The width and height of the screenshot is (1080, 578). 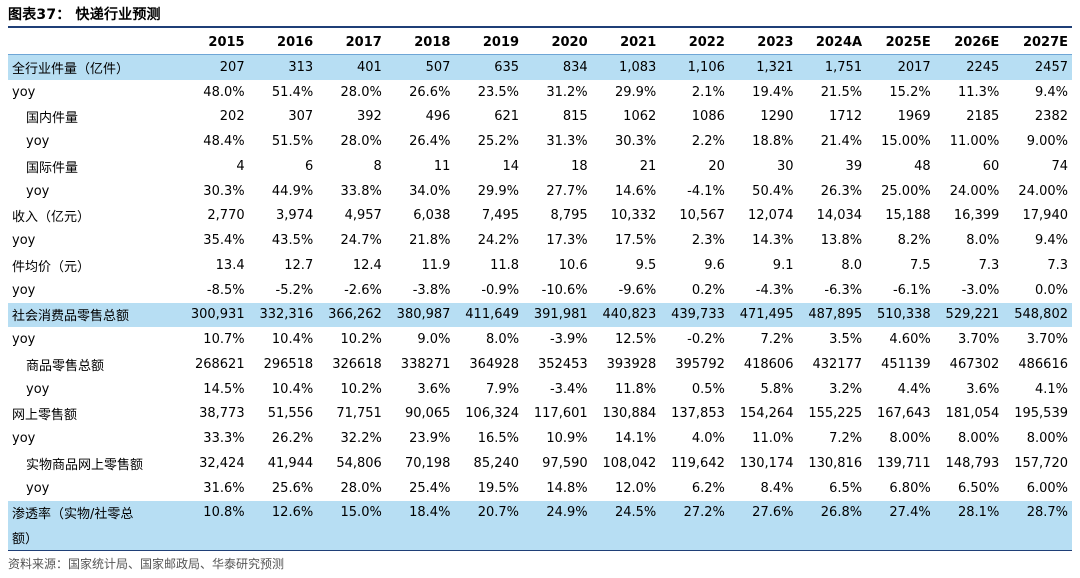 I want to click on table-cell: 4,957, so click(x=363, y=216).